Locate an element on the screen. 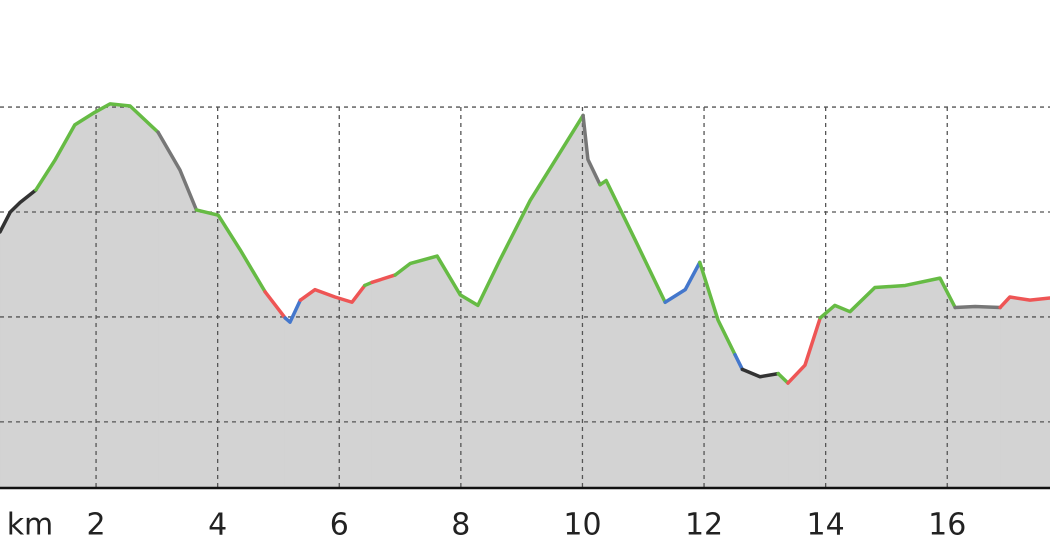 The image size is (1050, 560). x-tick-label: 12 is located at coordinates (704, 525).